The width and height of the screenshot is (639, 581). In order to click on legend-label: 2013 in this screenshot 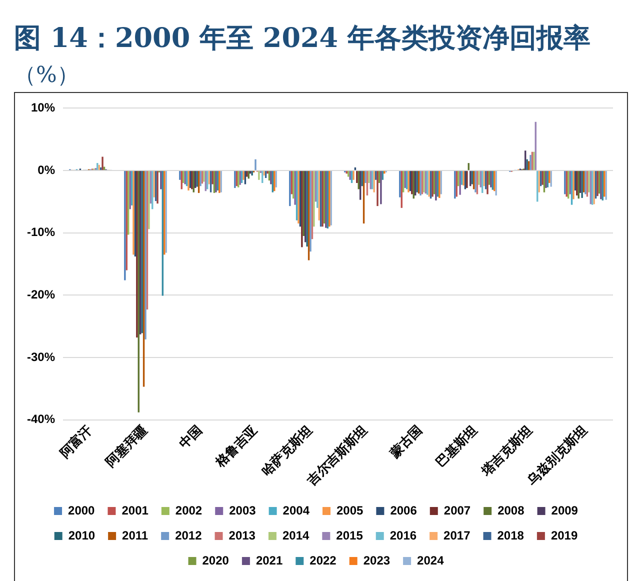, I will do `click(242, 535)`.